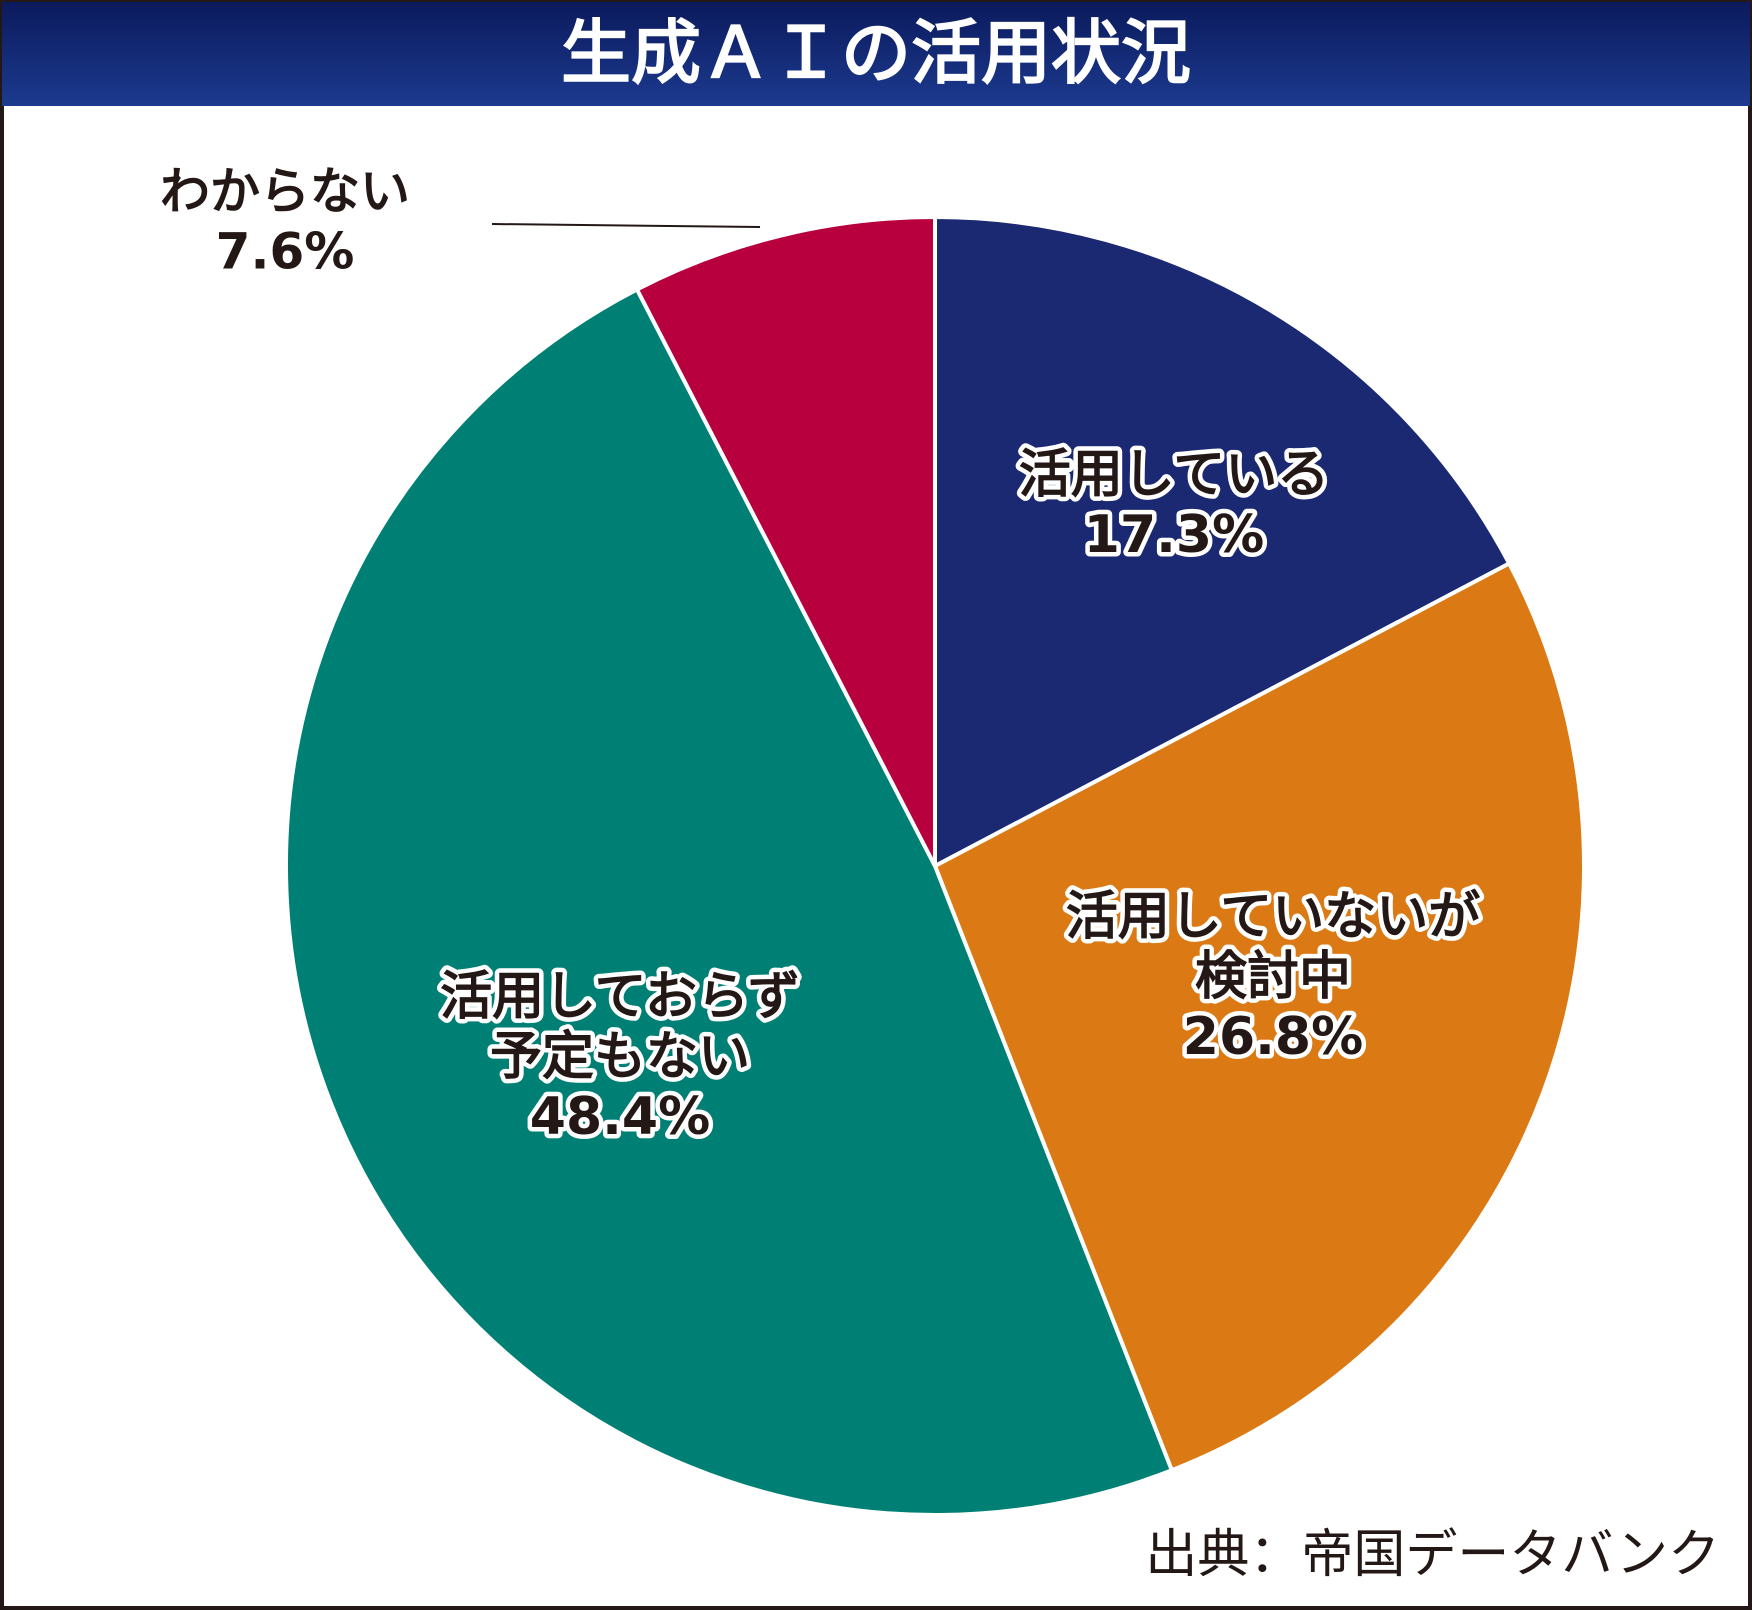 This screenshot has width=1752, height=1610. I want to click on slice-label: 検討中, so click(1273, 977).